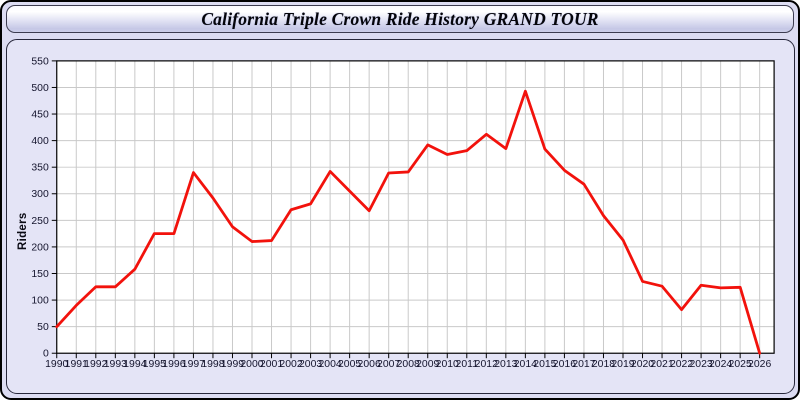 Image resolution: width=800 pixels, height=400 pixels. What do you see at coordinates (56, 364) in the screenshot?
I see `x-tick-label: 1990` at bounding box center [56, 364].